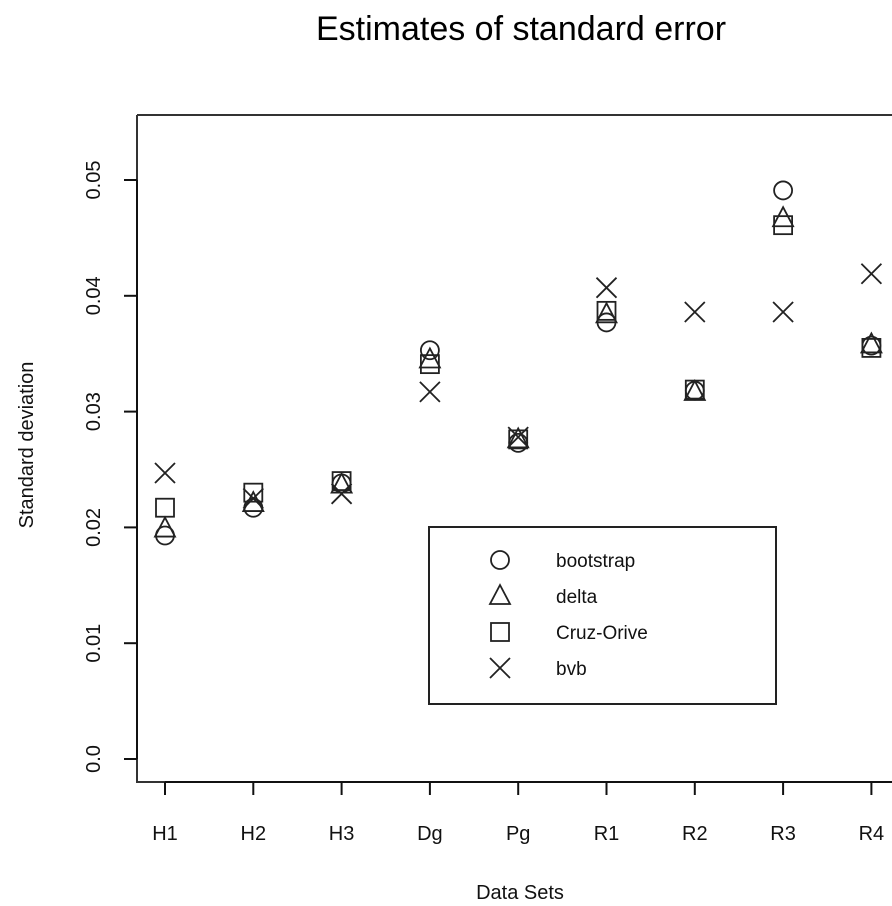  What do you see at coordinates (607, 834) in the screenshot?
I see `x-tick-label: R1` at bounding box center [607, 834].